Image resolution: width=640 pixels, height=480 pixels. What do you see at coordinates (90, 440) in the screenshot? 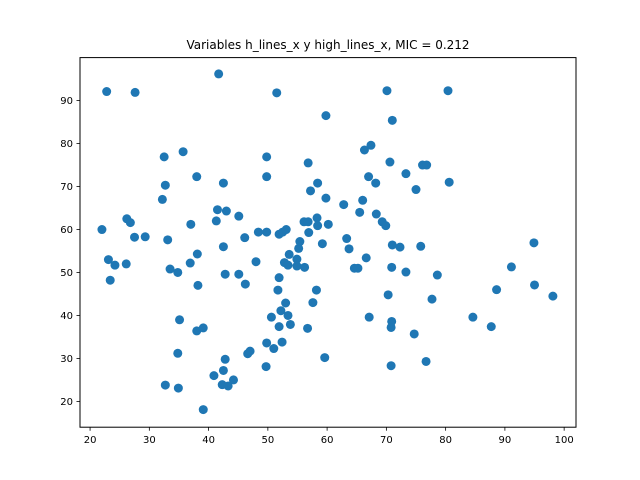
I see `x-tick-label: 20` at bounding box center [90, 440].